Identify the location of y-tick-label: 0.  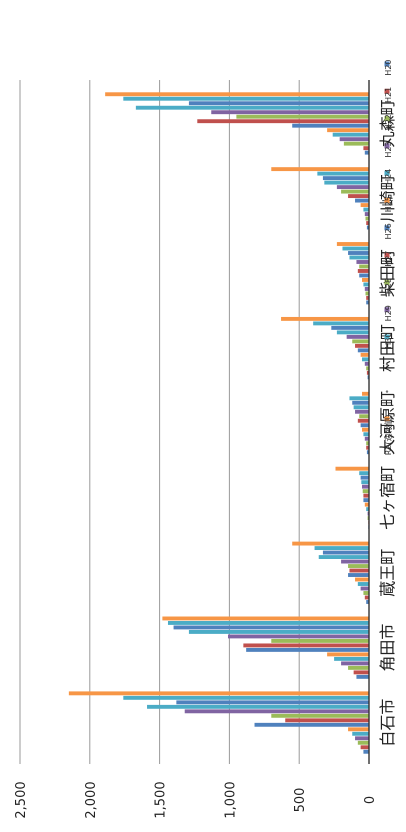
(370, 800).